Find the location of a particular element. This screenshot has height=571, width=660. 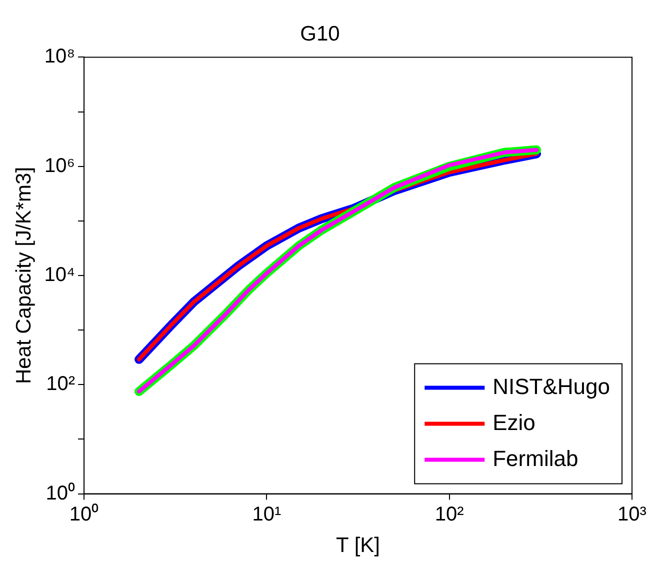

y-tick-label: 10² is located at coordinates (61, 384).